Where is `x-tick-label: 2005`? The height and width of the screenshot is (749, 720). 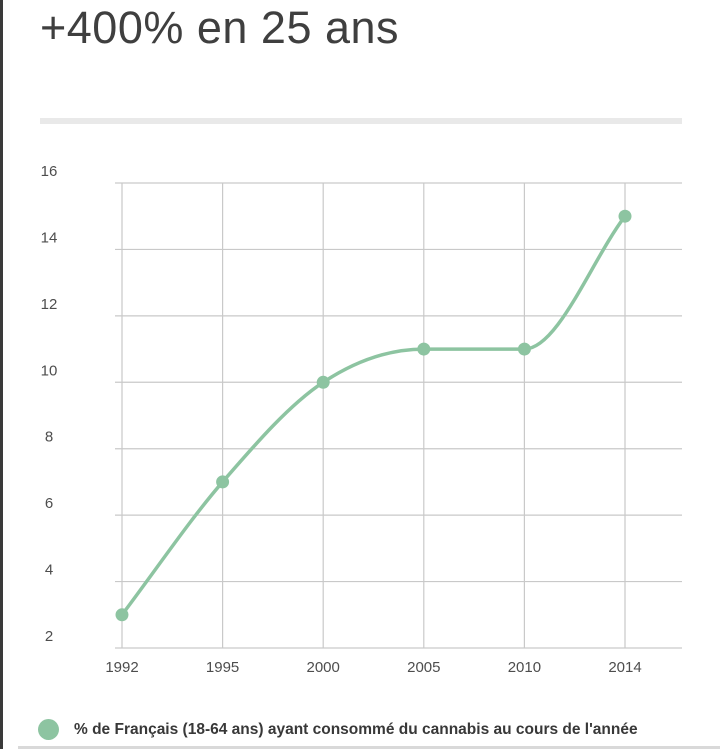 x-tick-label: 2005 is located at coordinates (423, 667).